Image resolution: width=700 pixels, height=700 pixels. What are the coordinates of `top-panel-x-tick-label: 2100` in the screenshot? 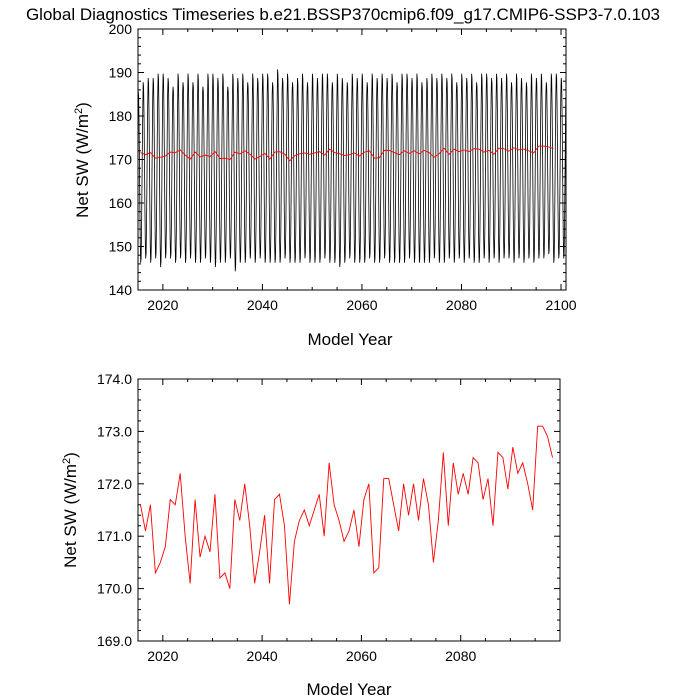 It's located at (560, 305).